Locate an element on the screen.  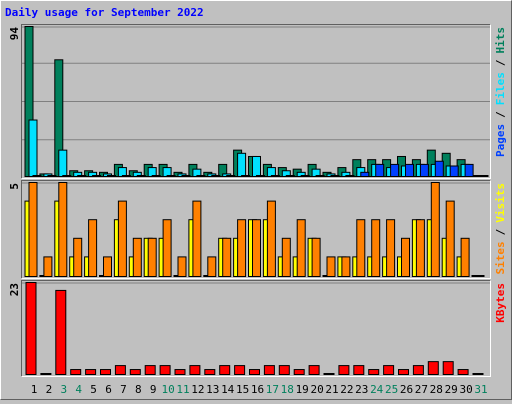
legend-entry: Files is located at coordinates (500, 88).